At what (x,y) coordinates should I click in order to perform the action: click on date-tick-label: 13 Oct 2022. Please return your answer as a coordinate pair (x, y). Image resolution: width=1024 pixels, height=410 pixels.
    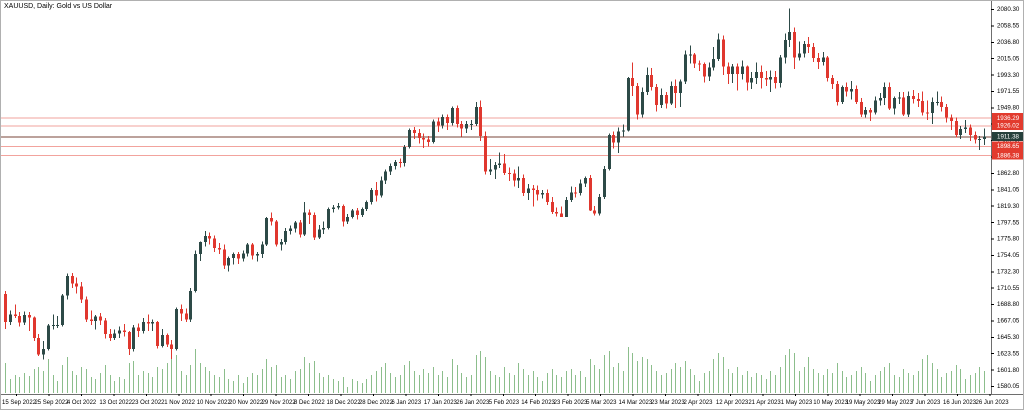
    Looking at the image, I should click on (115, 403).